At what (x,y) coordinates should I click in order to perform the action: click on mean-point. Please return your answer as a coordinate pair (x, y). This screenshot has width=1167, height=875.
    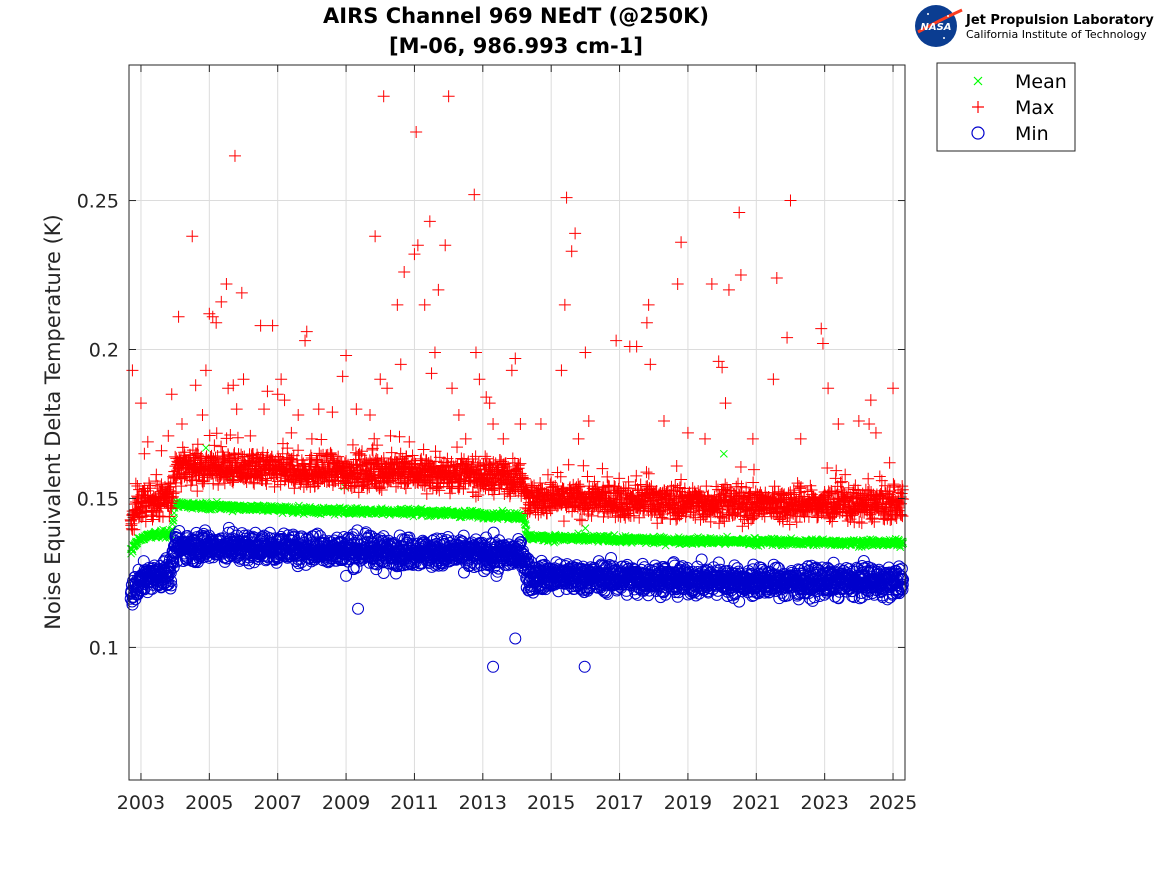
    Looking at the image, I should click on (173, 520).